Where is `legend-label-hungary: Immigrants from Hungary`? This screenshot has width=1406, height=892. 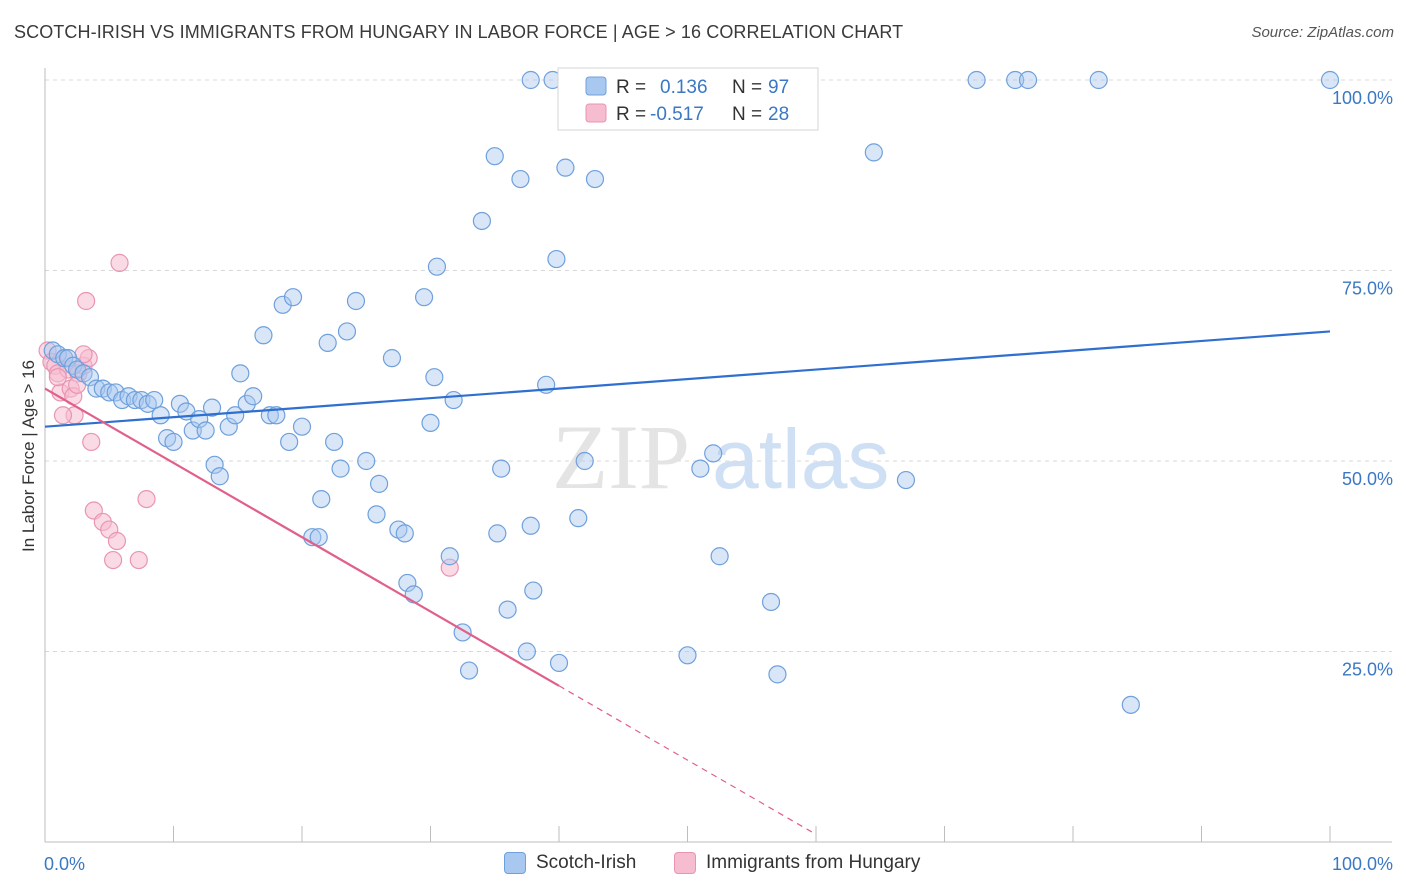 legend-label-hungary: Immigrants from Hungary is located at coordinates (813, 862).